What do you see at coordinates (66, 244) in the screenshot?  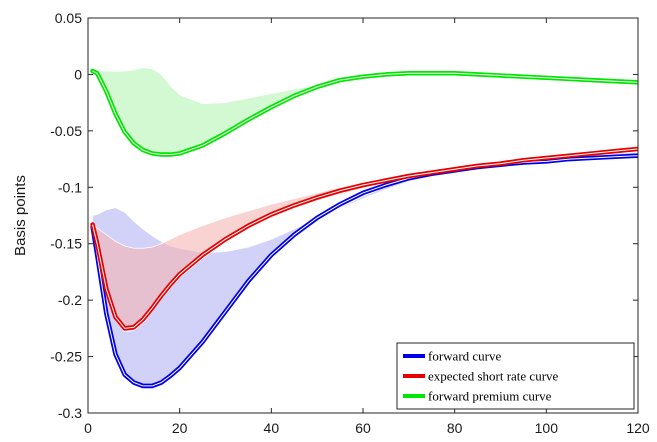 I see `y-tick-label: -0.15` at bounding box center [66, 244].